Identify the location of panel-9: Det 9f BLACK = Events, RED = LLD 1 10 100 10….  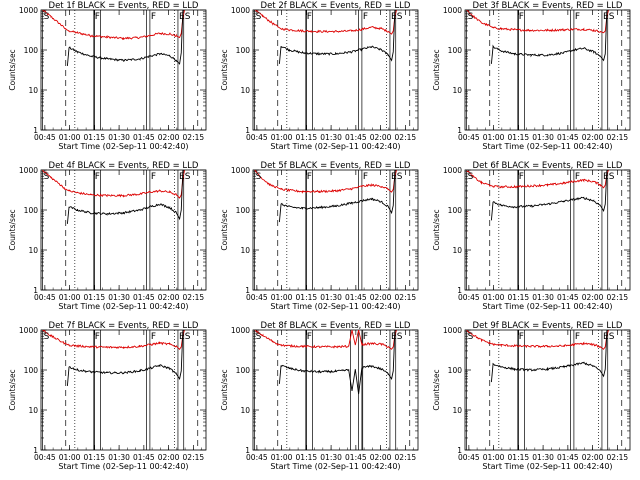
(531, 396).